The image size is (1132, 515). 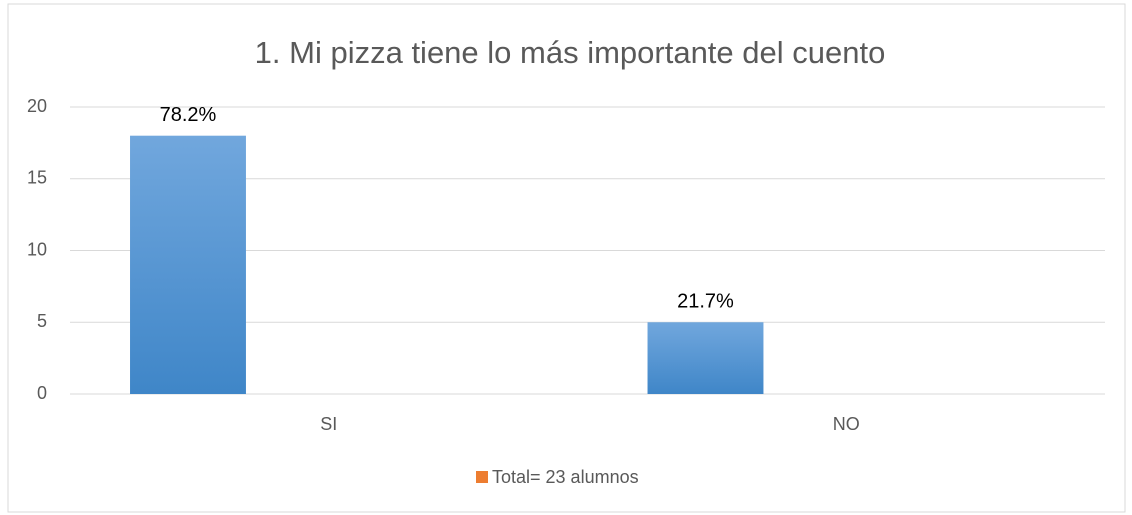 I want to click on y-tick-label: 10, so click(x=37, y=249).